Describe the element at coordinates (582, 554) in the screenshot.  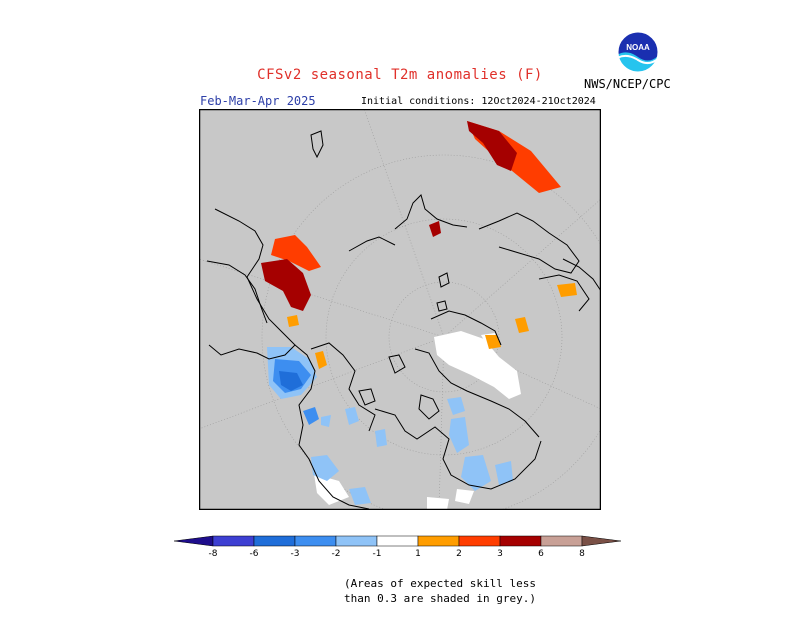
I see `colorbar-tick-label: 8` at that location.